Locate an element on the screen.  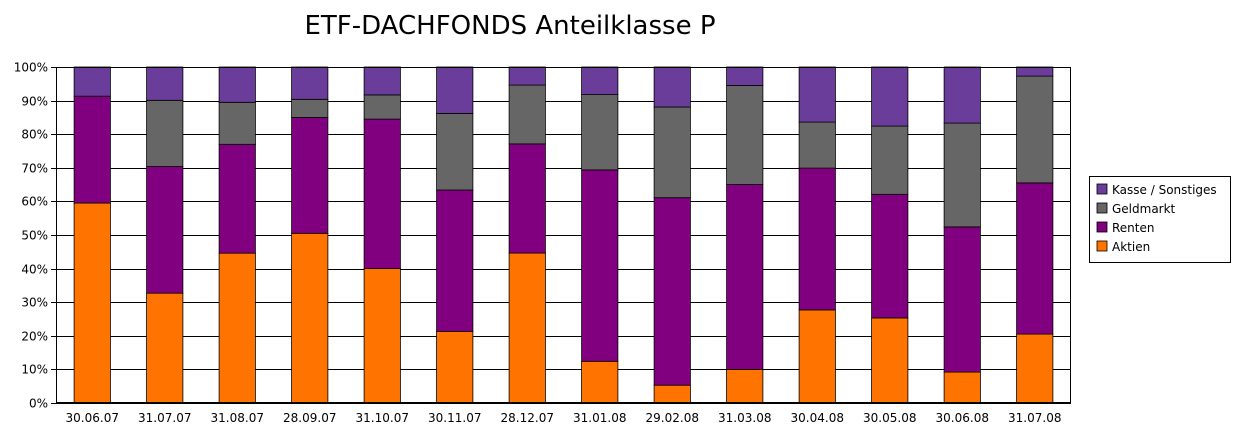
legend-entry: Kasse / Sonstiges is located at coordinates (1164, 190).